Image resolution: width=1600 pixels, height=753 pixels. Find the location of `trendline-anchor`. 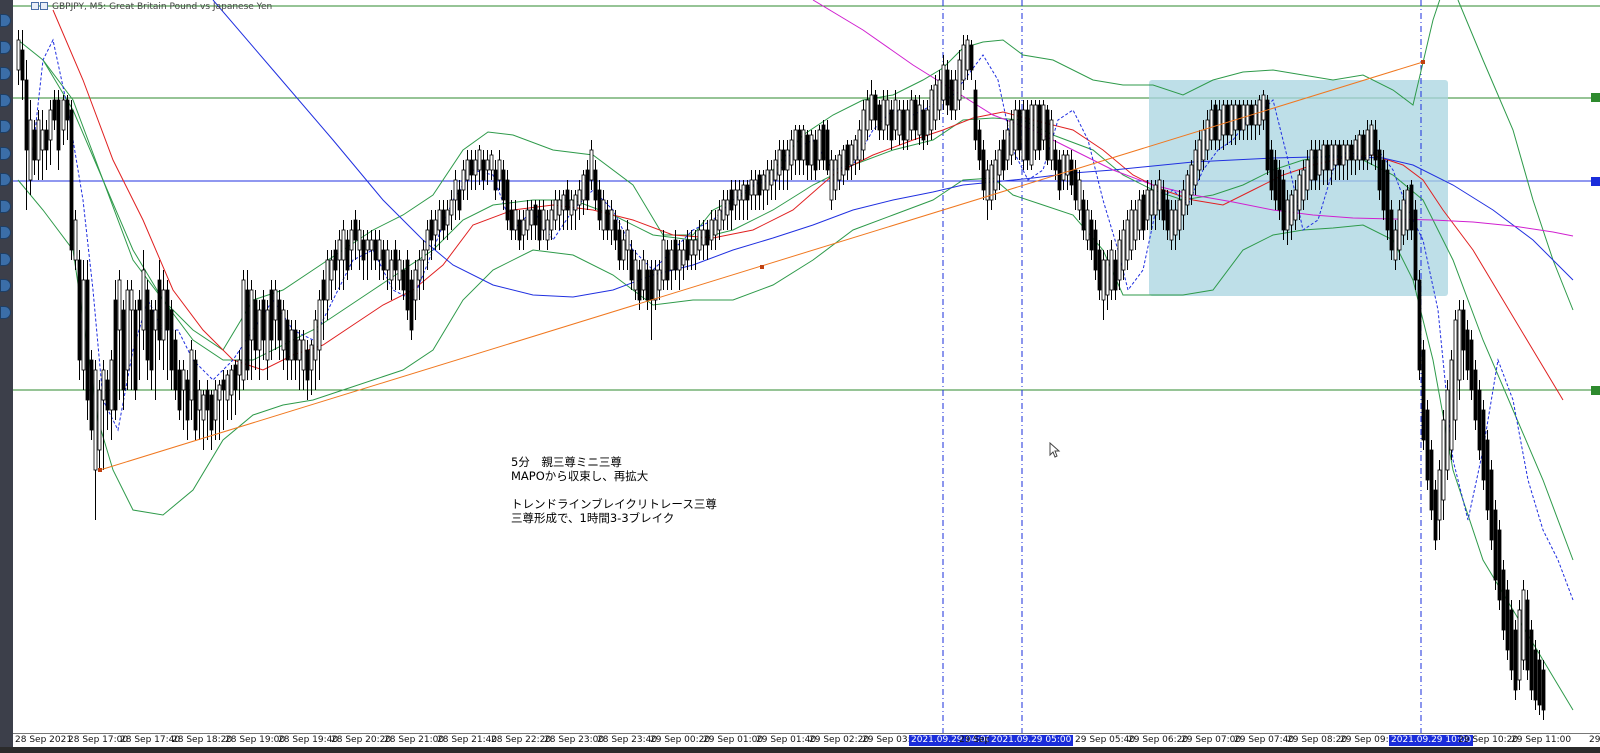

trendline-anchor is located at coordinates (762, 267).